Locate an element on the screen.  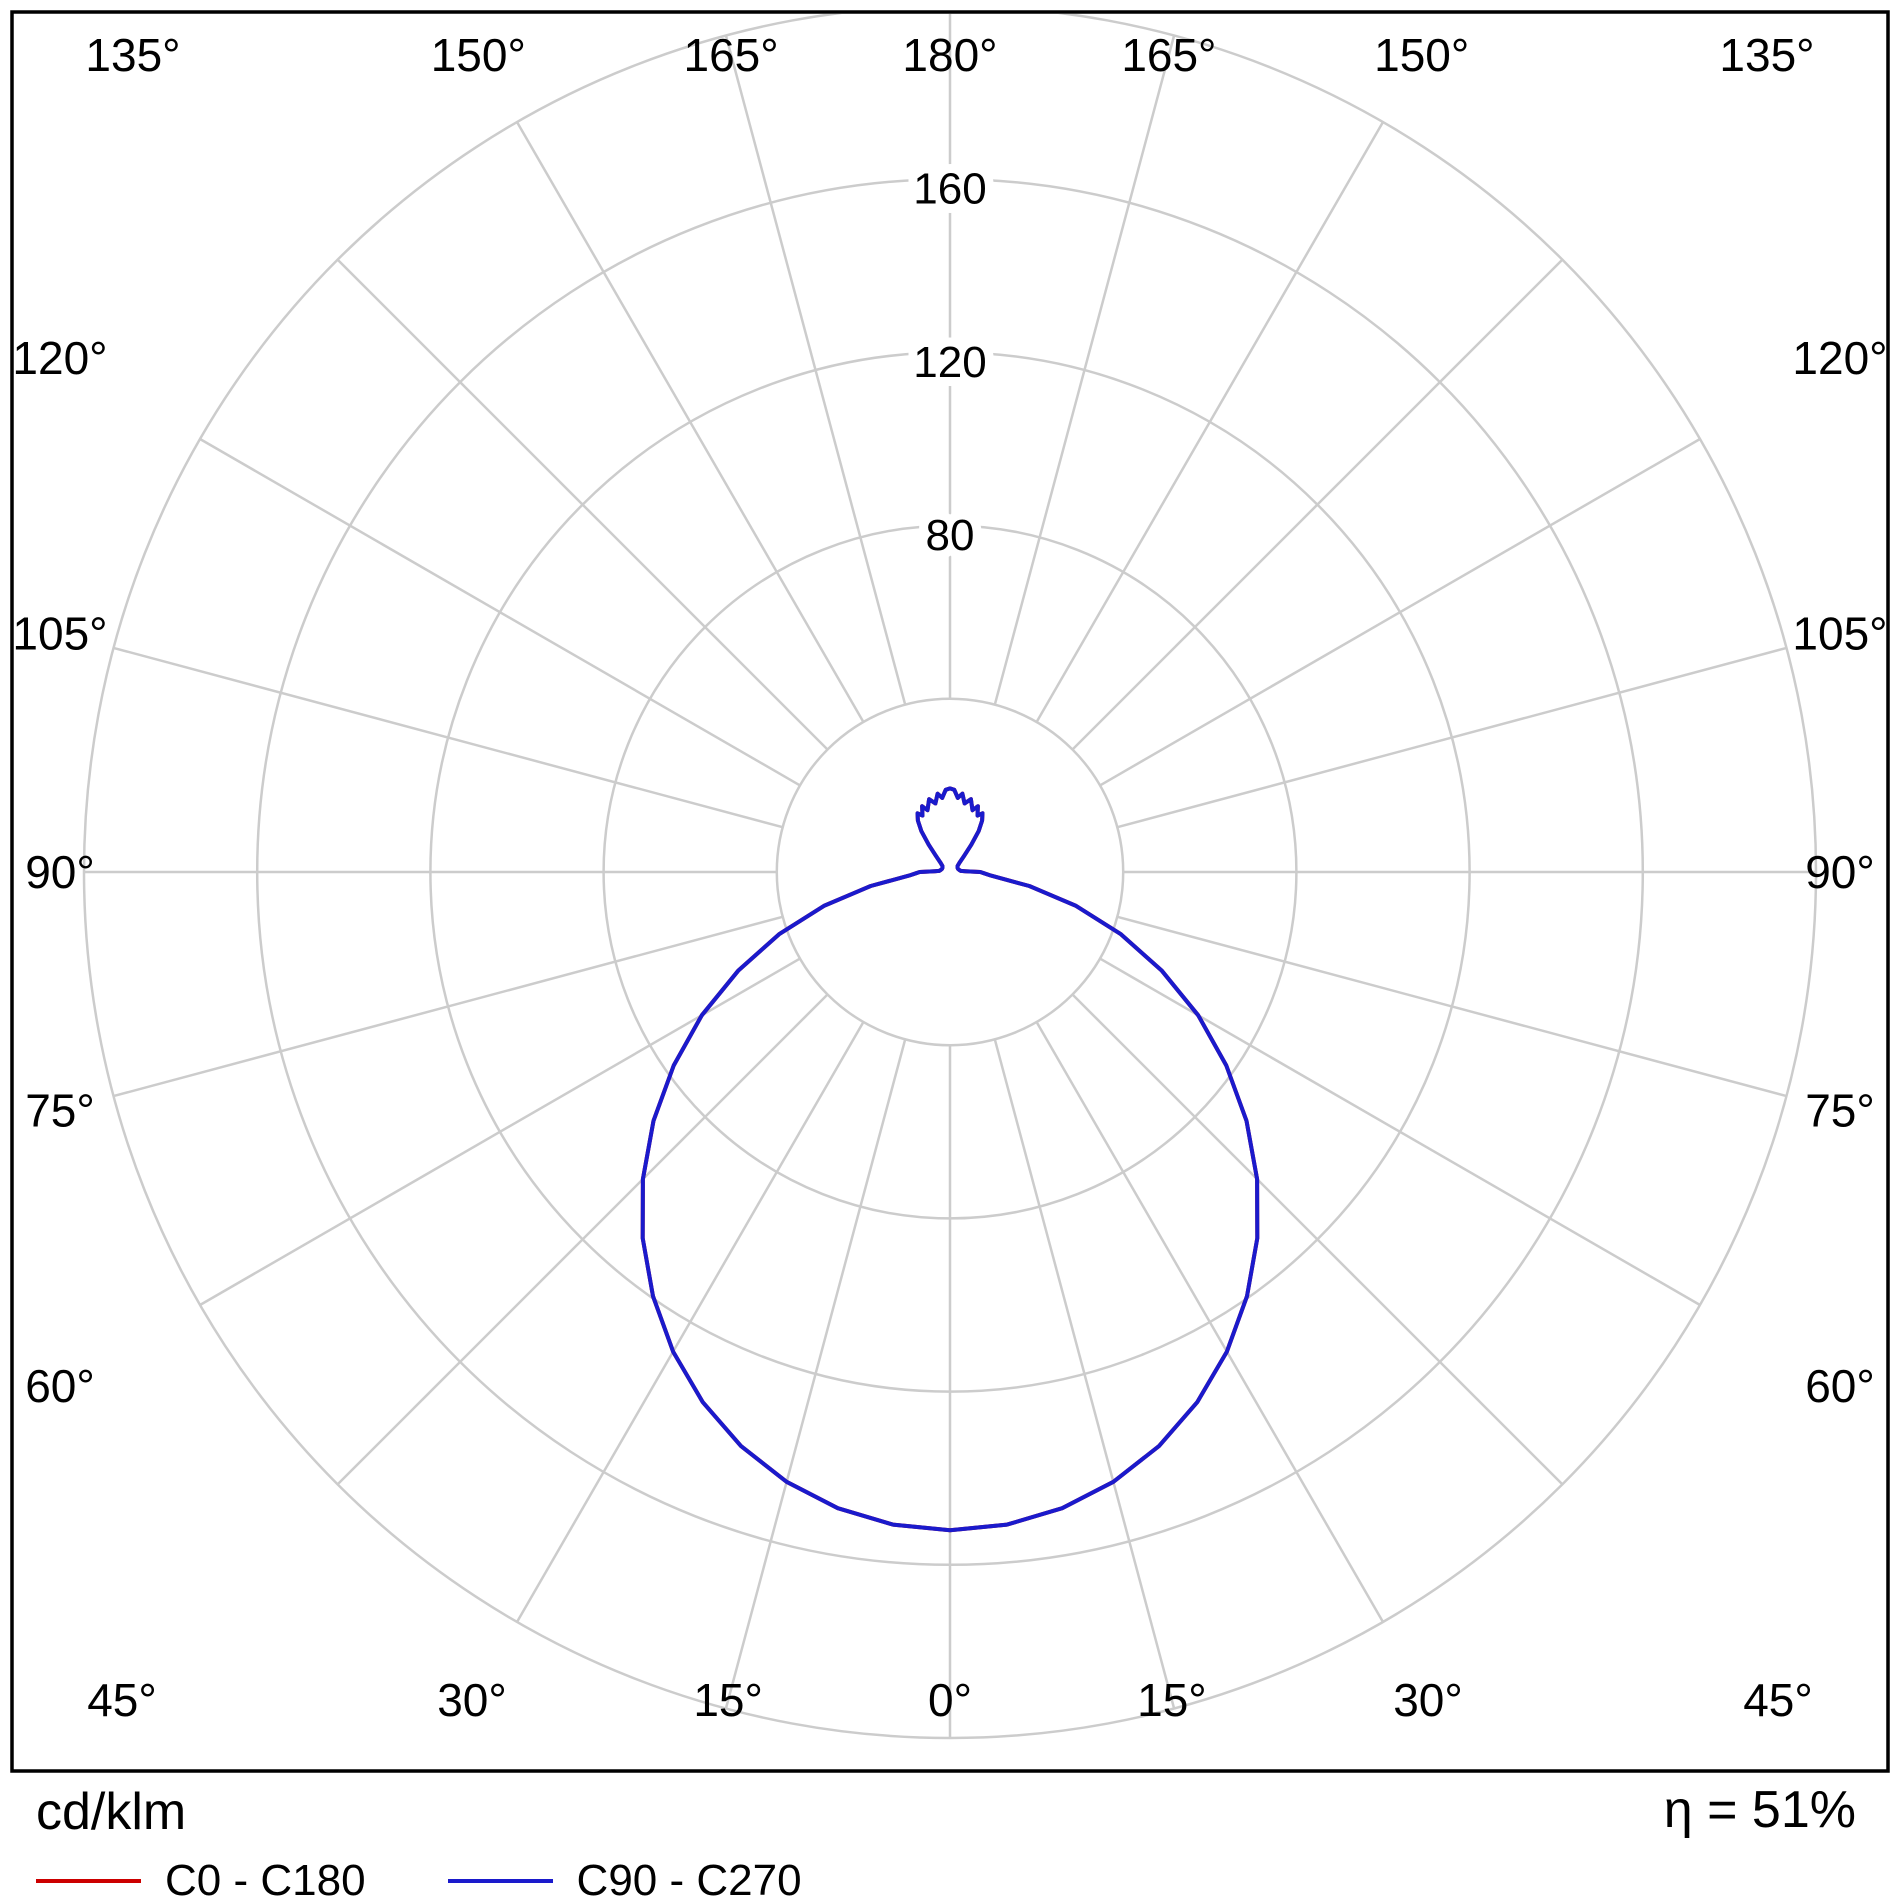
grid-ring is located at coordinates (950, 872).